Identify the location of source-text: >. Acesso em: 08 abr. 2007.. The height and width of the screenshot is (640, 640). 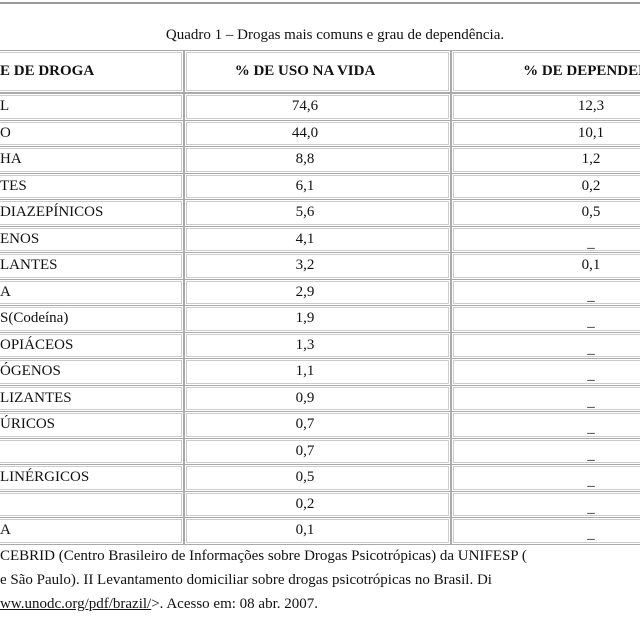
(234, 604).